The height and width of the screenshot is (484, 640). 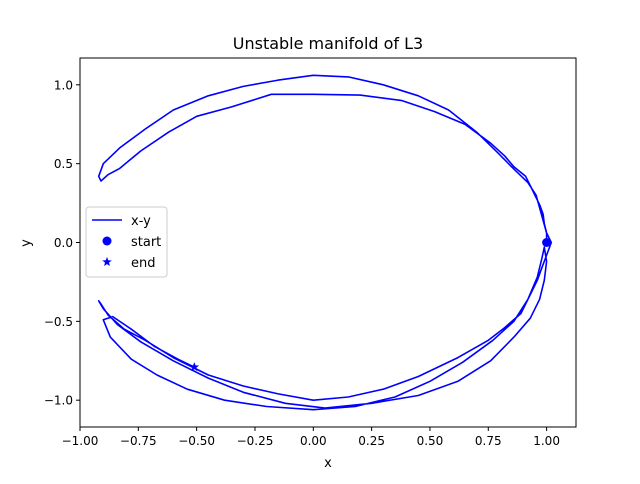 I want to click on legend-end-swatch, so click(x=107, y=262).